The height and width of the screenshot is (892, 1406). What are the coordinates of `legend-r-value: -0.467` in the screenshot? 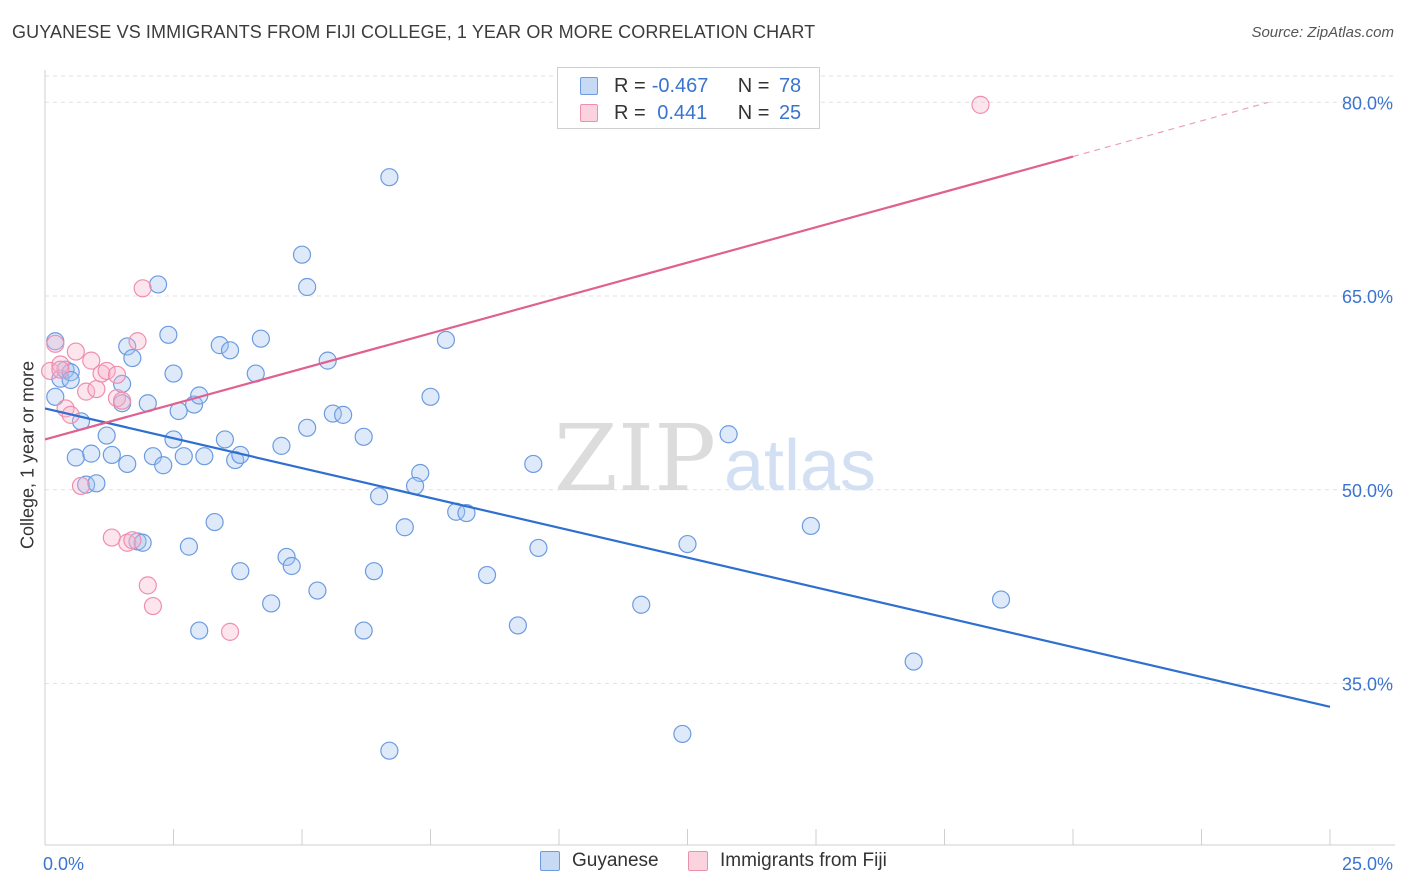 It's located at (680, 85).